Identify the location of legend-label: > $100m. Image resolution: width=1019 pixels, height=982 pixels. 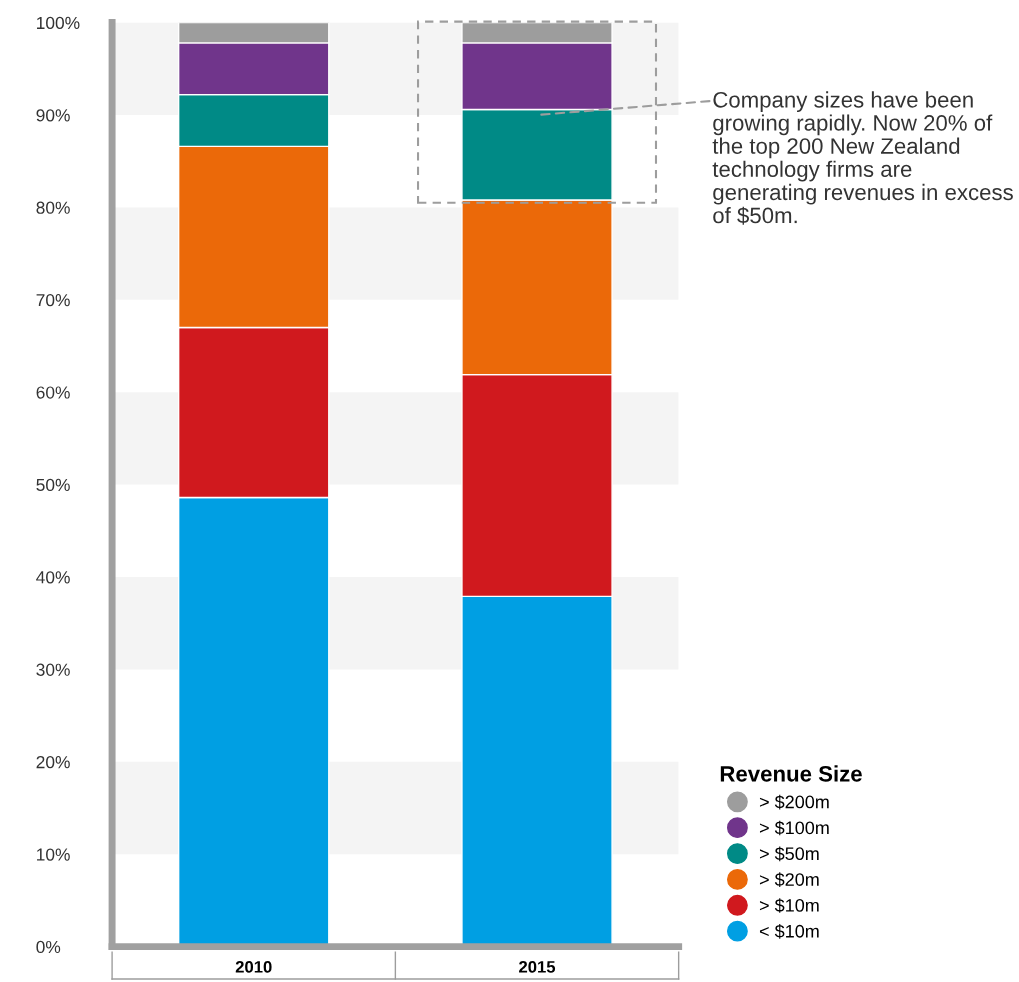
(794, 828).